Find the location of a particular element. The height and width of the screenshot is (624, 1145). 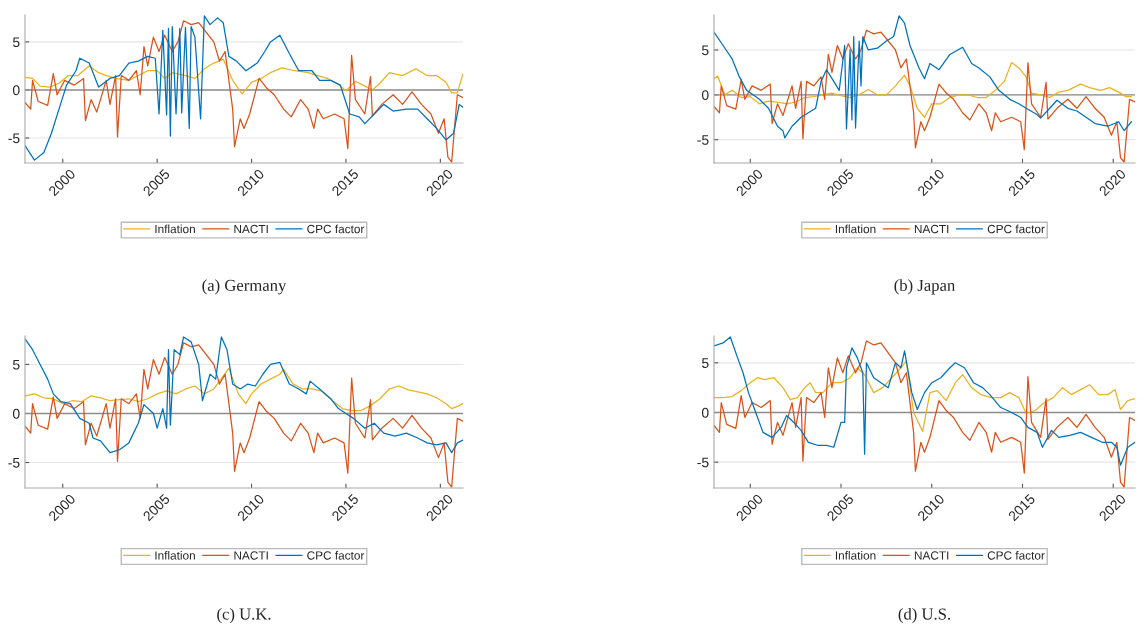

text: (a) Germany is located at coordinates (244, 287).